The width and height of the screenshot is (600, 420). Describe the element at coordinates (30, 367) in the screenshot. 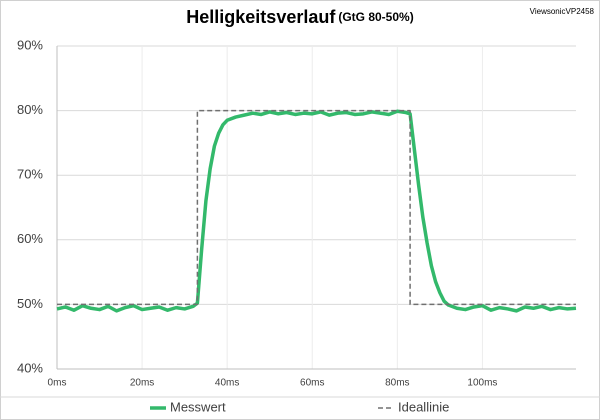

I see `y-tick-label: 40%` at that location.